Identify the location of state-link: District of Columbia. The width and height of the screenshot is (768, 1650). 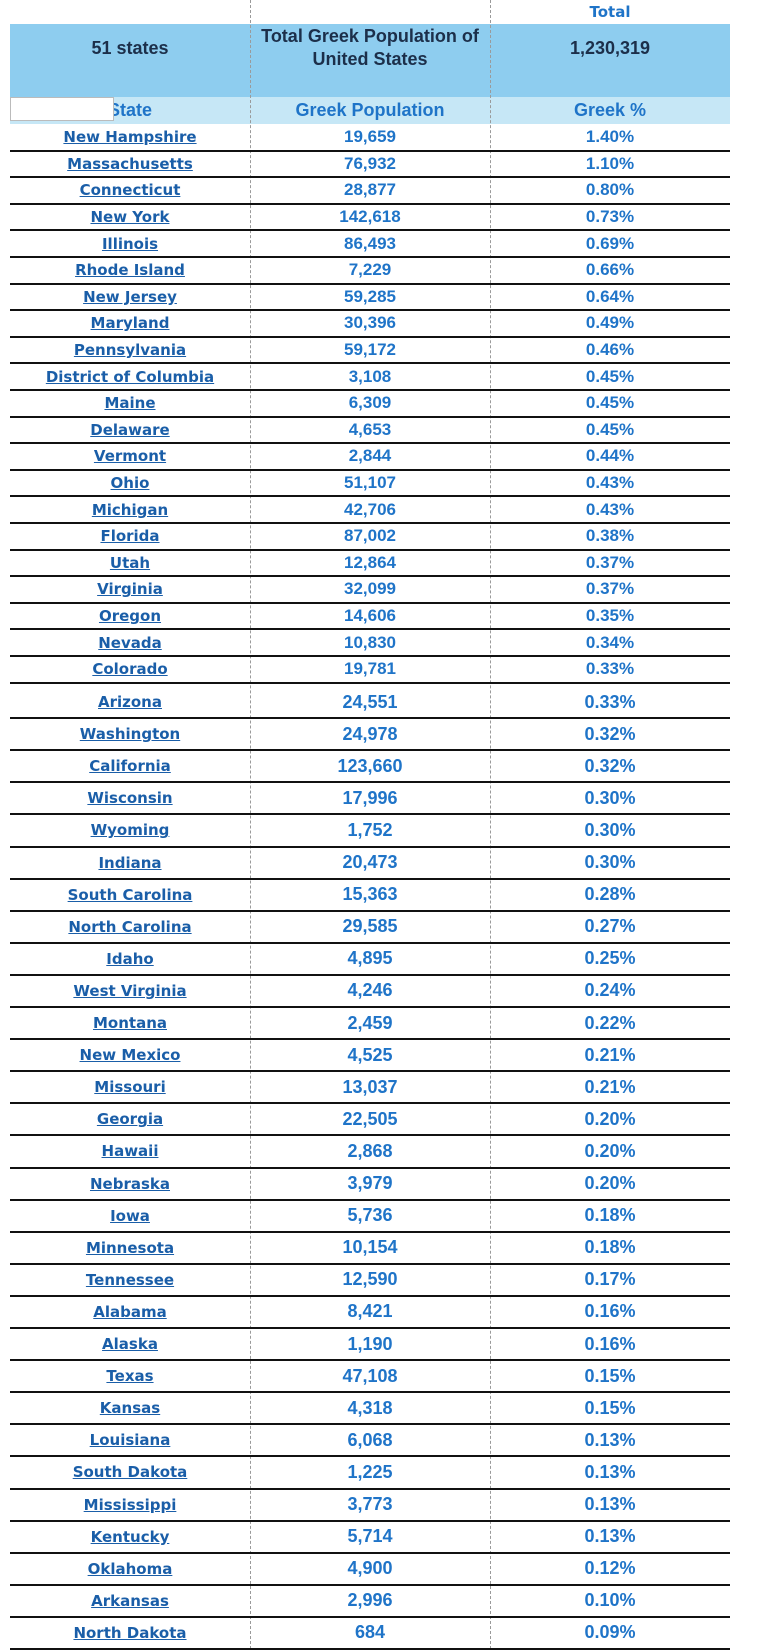
(130, 376).